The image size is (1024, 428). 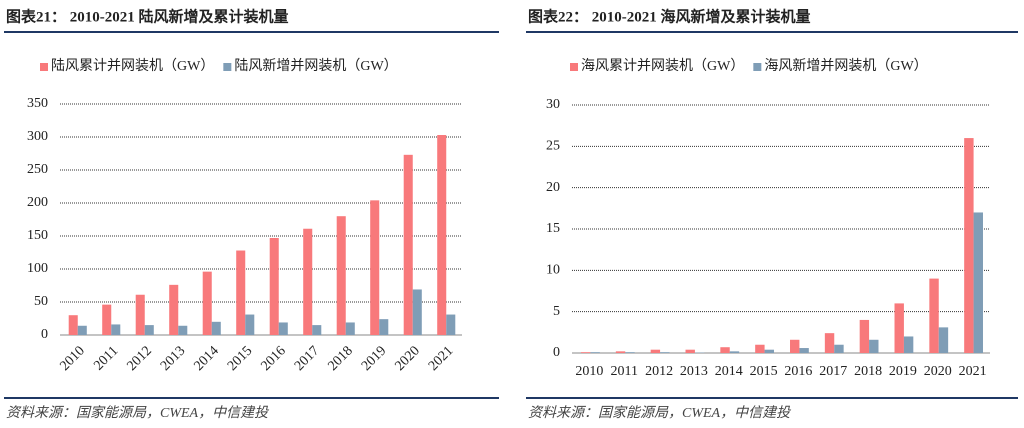 I want to click on y-tick-label: 300, so click(x=37, y=136).